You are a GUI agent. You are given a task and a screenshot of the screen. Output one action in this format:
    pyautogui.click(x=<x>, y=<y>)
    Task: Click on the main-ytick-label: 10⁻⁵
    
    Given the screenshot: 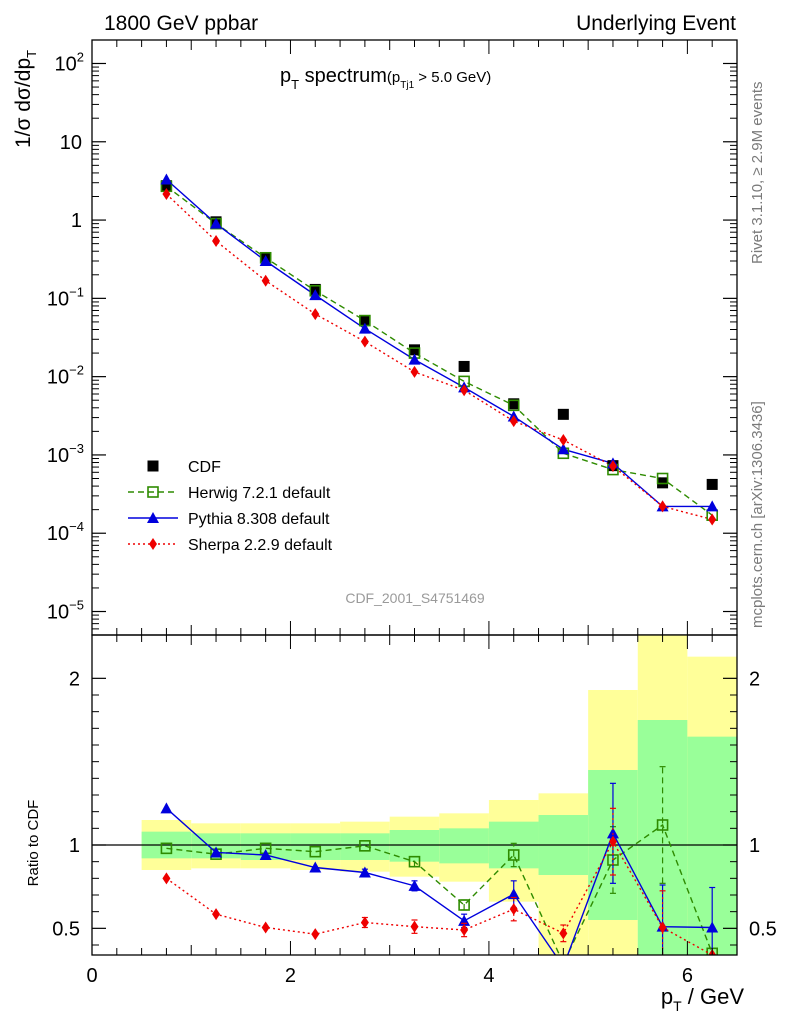 What is the action you would take?
    pyautogui.click(x=65, y=611)
    